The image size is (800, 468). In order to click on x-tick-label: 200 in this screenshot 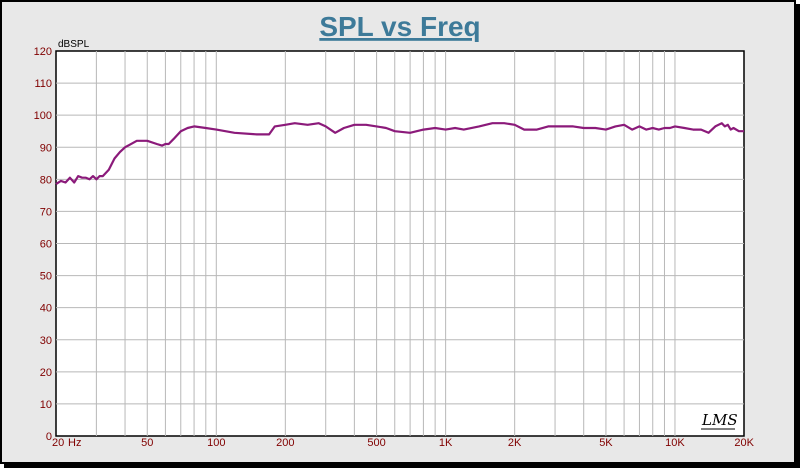, I will do `click(285, 443)`.